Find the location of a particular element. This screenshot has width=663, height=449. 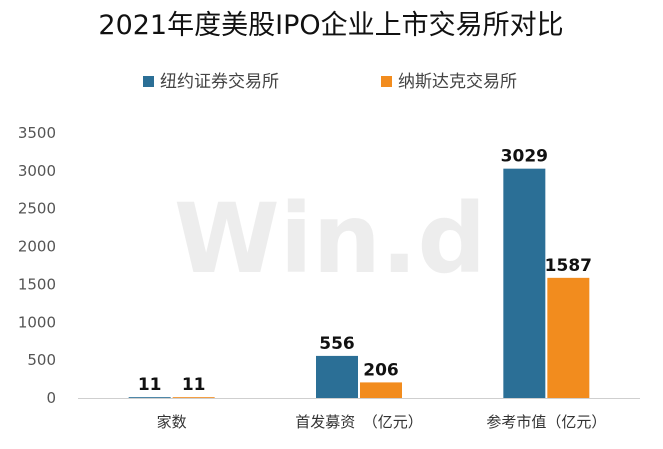

y-tick-label: 1500 is located at coordinates (37, 284).